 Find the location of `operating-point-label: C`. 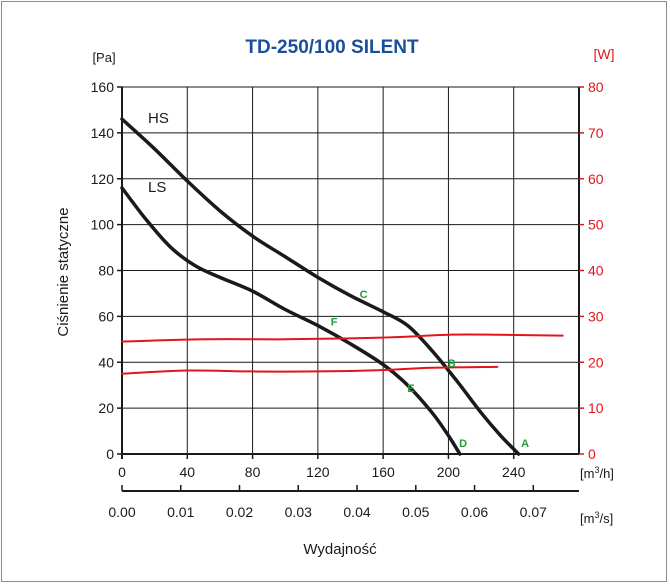

operating-point-label: C is located at coordinates (364, 295).